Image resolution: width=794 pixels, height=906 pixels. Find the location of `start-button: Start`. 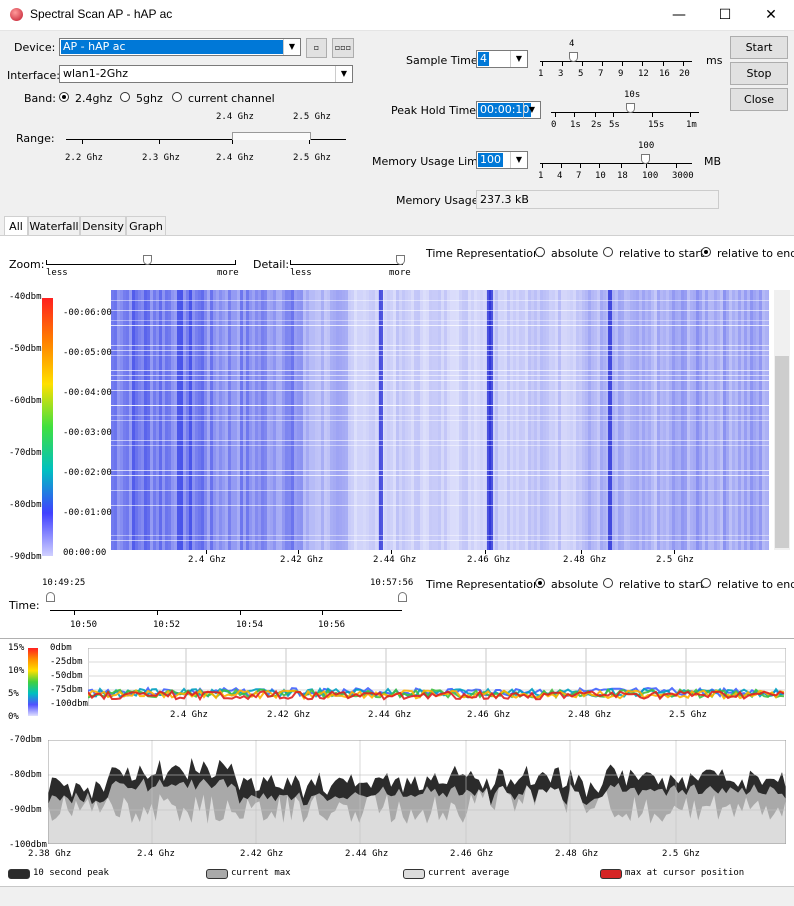

start-button: Start is located at coordinates (759, 47).